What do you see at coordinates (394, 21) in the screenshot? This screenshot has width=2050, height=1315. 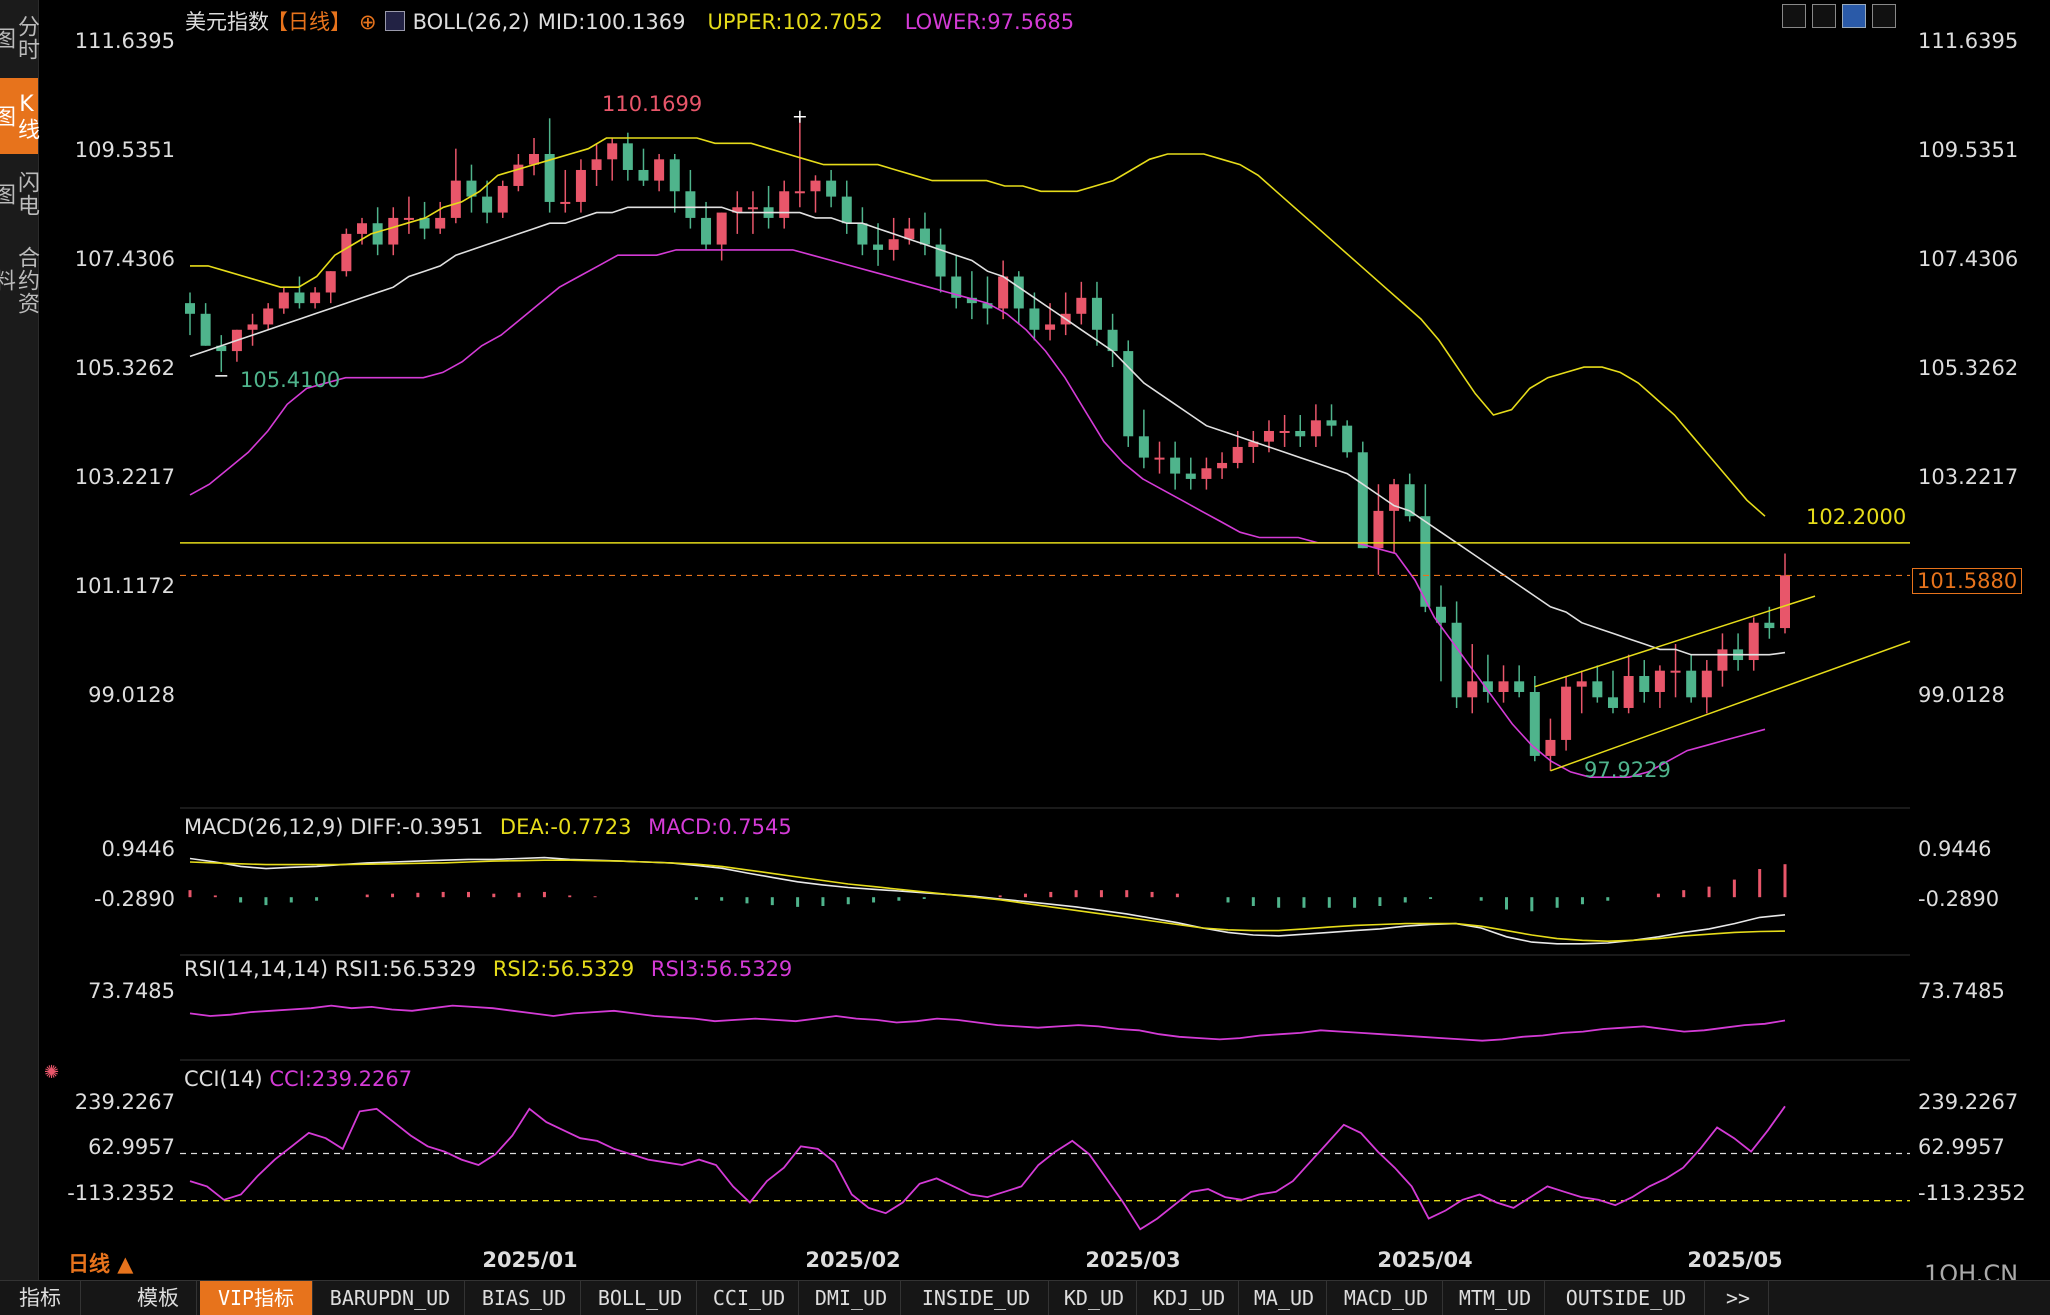 I see `boll-icon` at bounding box center [394, 21].